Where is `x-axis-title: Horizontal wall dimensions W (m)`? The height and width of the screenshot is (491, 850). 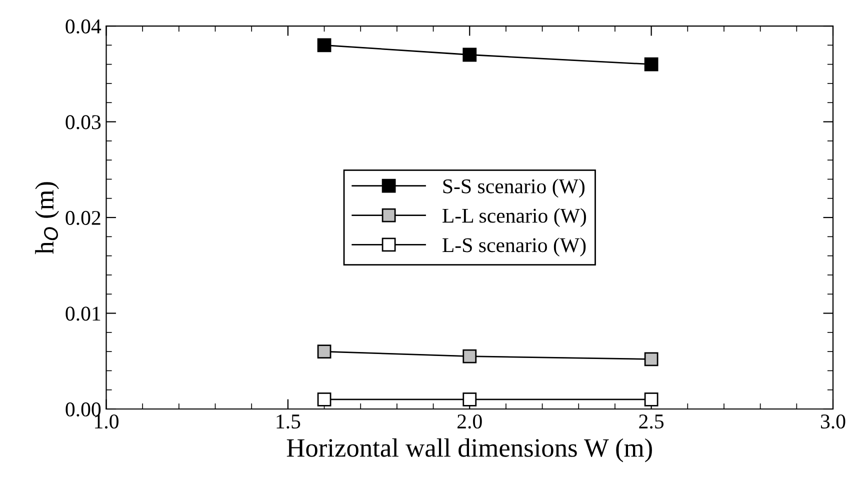 x-axis-title: Horizontal wall dimensions W (m) is located at coordinates (469, 450).